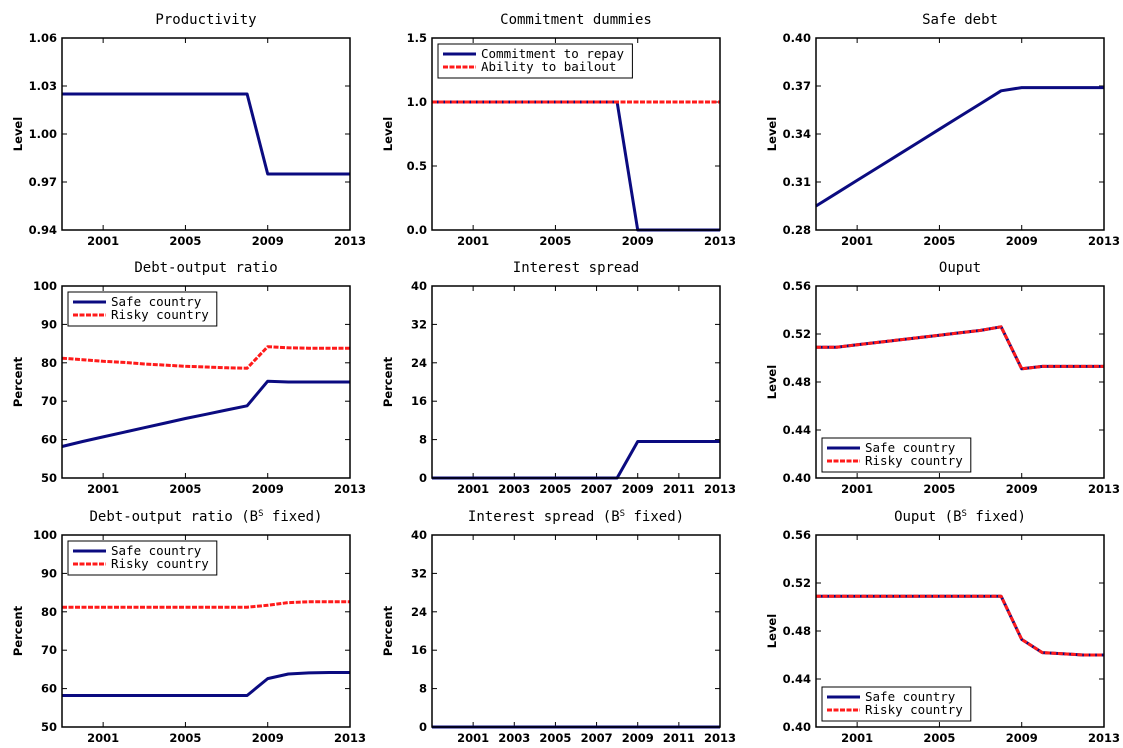 The image size is (1123, 748). I want to click on legend-label: Safe country, so click(156, 301).